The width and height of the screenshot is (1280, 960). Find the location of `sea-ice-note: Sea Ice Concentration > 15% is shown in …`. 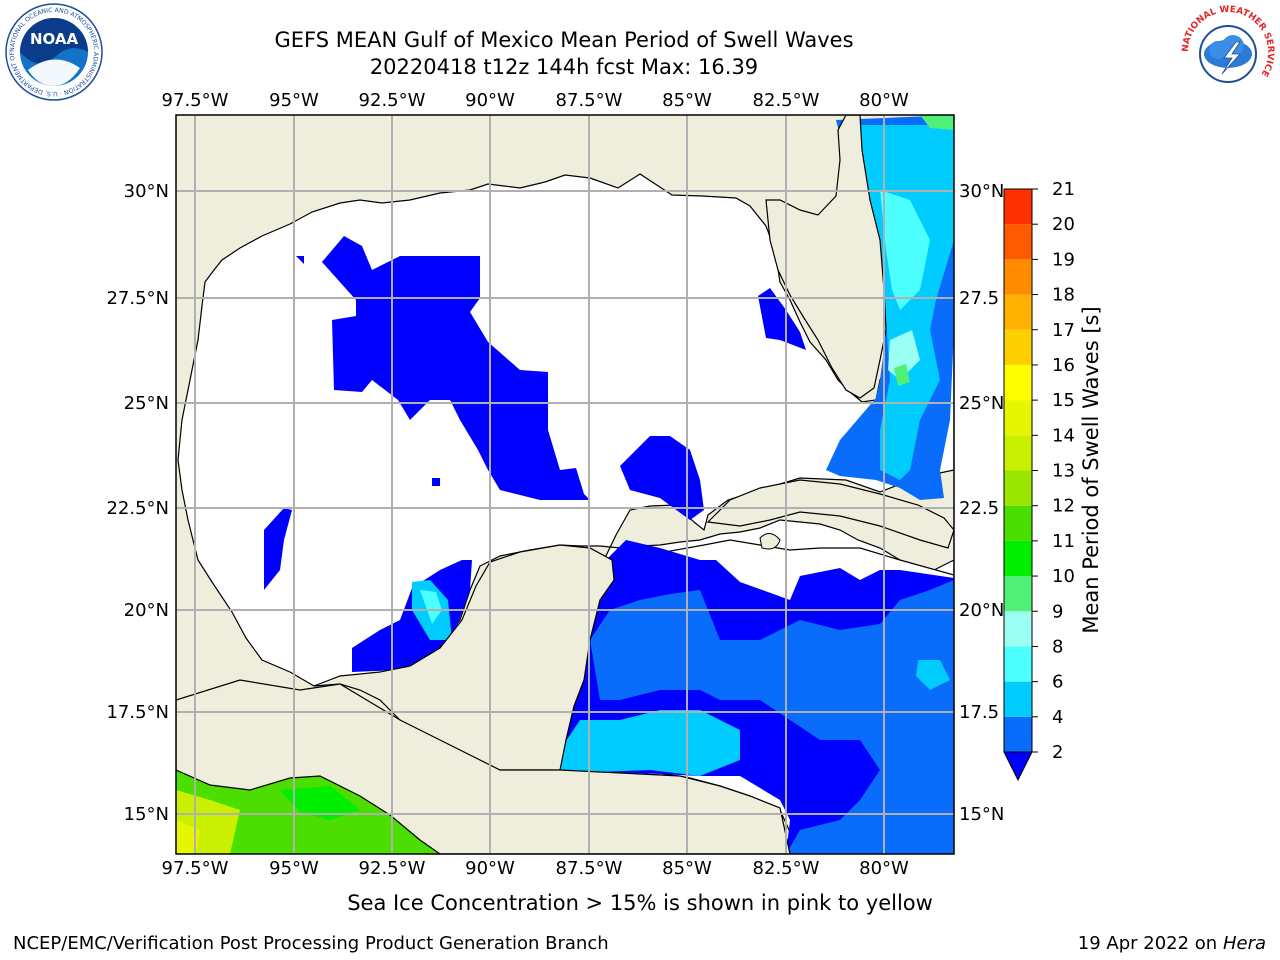

sea-ice-note: Sea Ice Concentration > 15% is shown in … is located at coordinates (640, 903).